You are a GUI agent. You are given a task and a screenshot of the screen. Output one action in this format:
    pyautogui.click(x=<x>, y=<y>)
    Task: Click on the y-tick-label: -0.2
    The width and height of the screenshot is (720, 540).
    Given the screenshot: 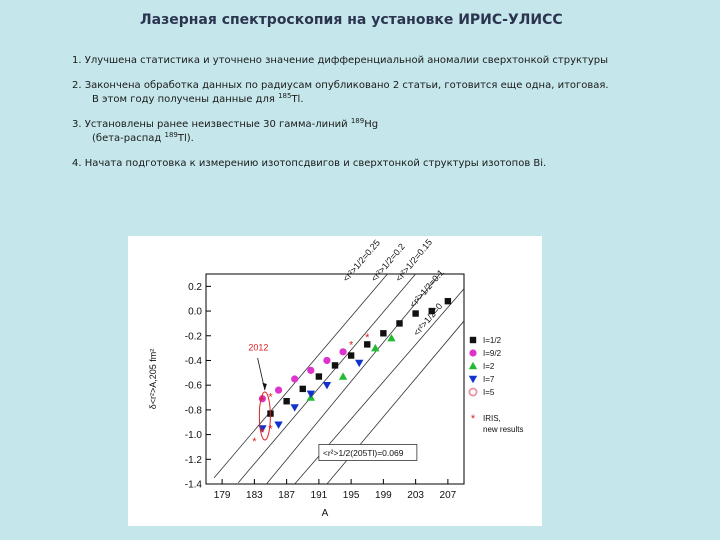 What is the action you would take?
    pyautogui.click(x=194, y=336)
    